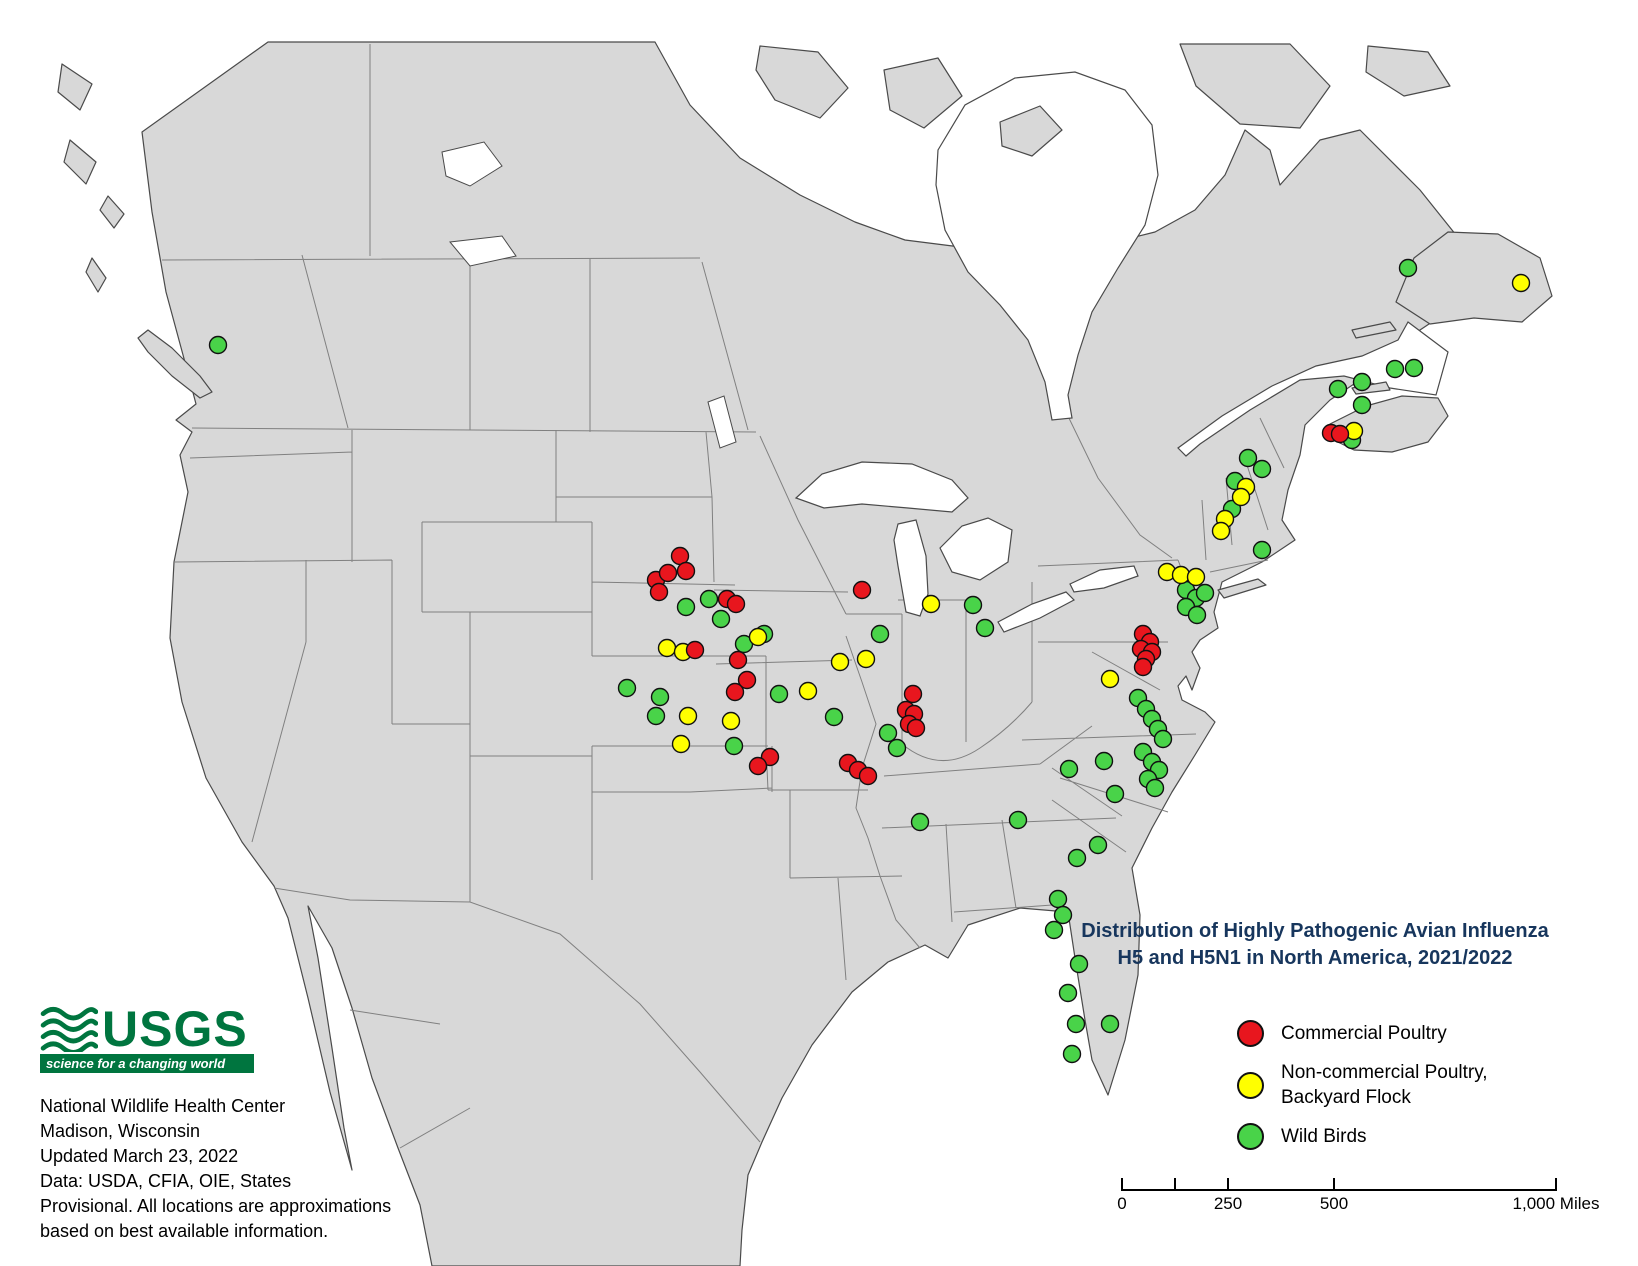 This screenshot has width=1638, height=1266. Describe the element at coordinates (1384, 1072) in the screenshot. I see `legend-label-noncommercial-line1: Non-commercial Poultry,` at that location.